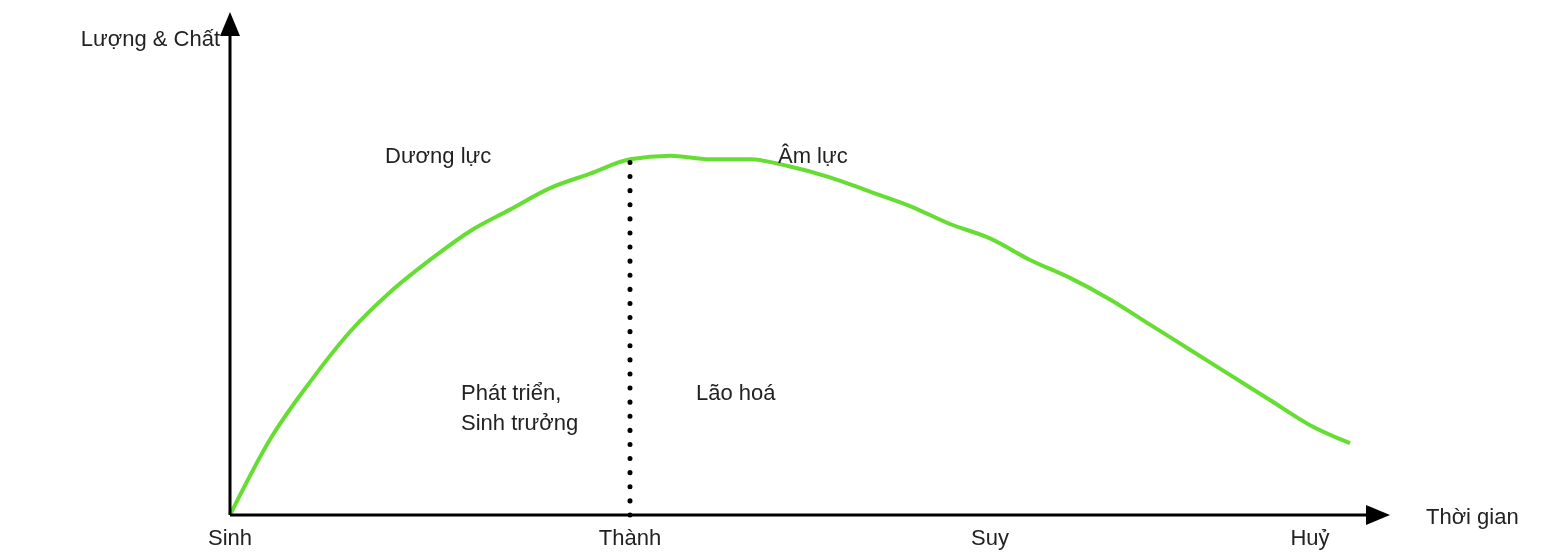 The image size is (1552, 558). I want to click on x-axis-title: Thời gian, so click(1472, 517).